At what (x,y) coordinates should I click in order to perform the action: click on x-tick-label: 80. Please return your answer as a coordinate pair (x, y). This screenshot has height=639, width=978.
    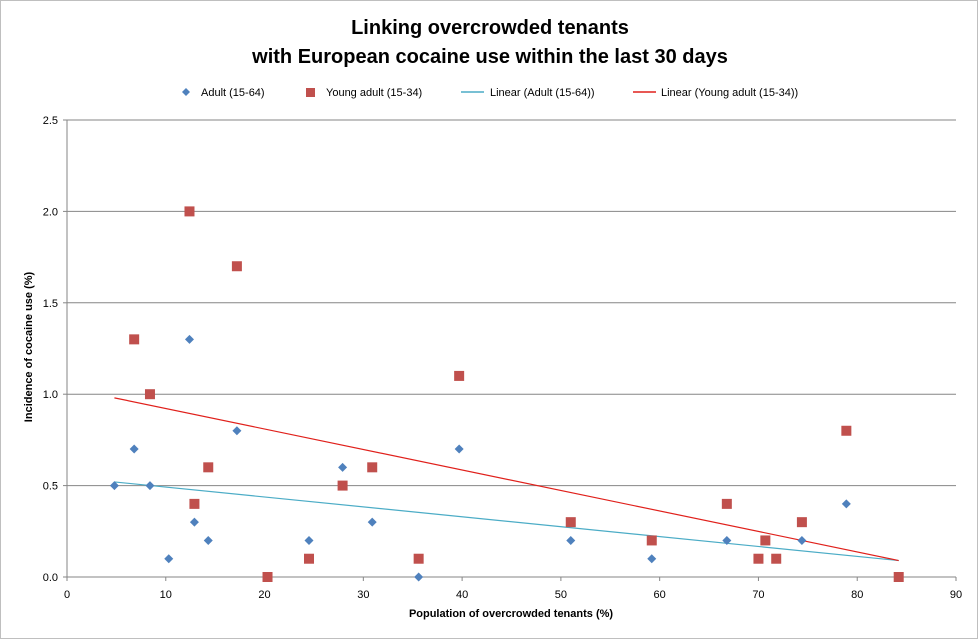
    Looking at the image, I should click on (857, 595).